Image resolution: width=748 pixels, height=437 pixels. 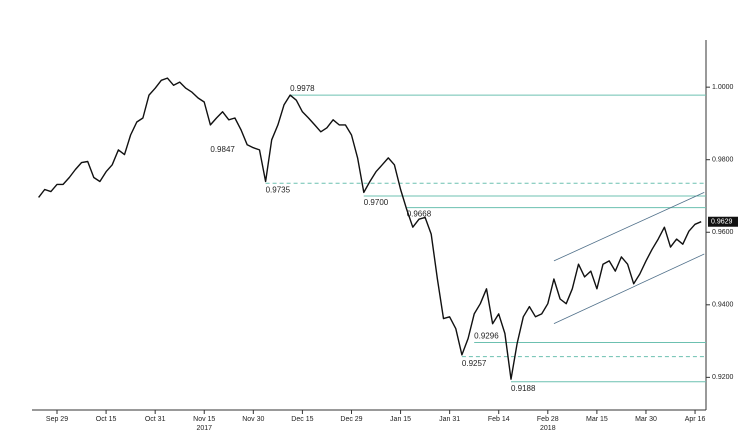 What do you see at coordinates (723, 160) in the screenshot?
I see `y-tick-label: 0.9800` at bounding box center [723, 160].